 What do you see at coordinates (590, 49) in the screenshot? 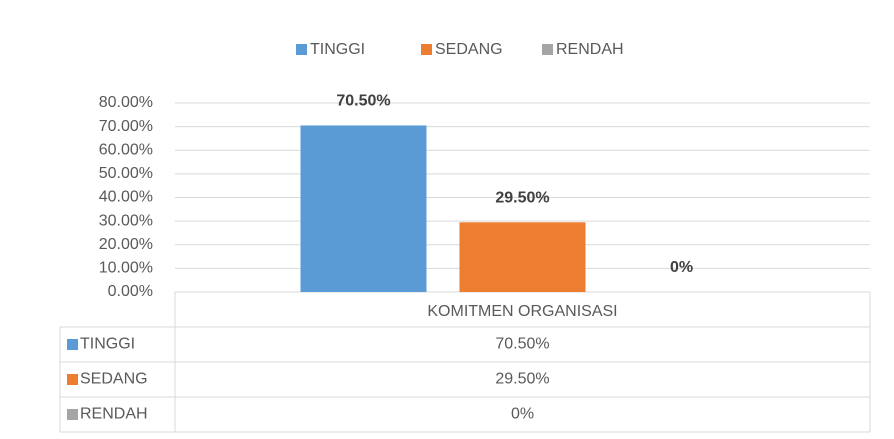
I see `legend-label: RENDAH` at bounding box center [590, 49].